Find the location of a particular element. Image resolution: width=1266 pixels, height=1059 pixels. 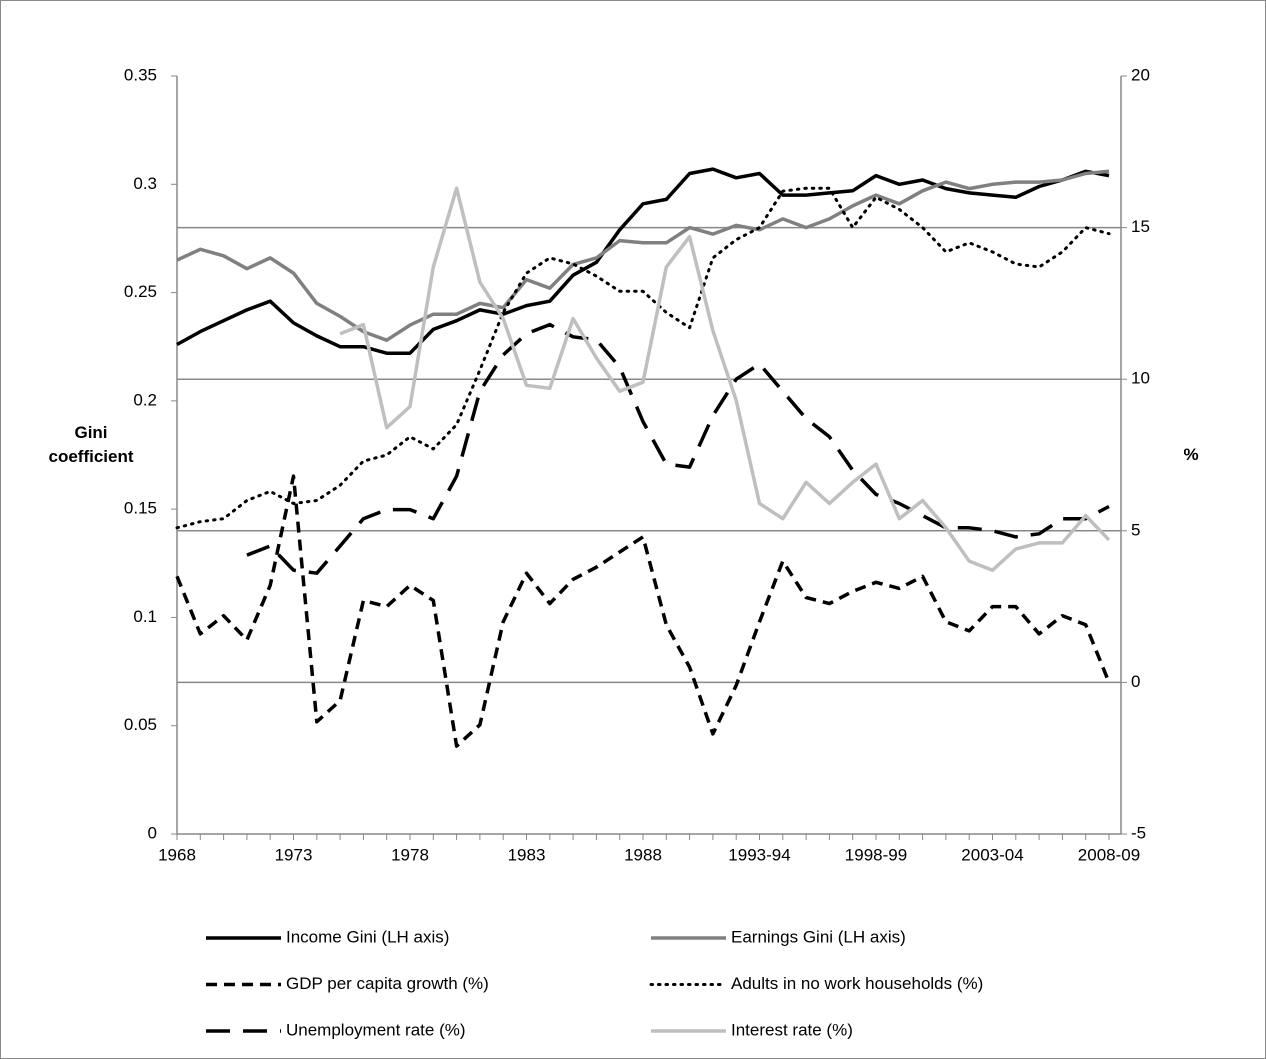

legend-label: Unemployment rate (%) is located at coordinates (376, 1029).